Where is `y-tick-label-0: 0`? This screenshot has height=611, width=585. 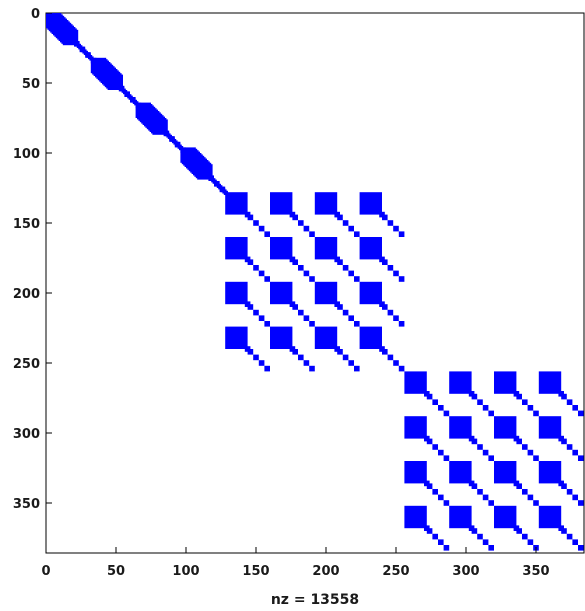 y-tick-label-0: 0 is located at coordinates (35, 14).